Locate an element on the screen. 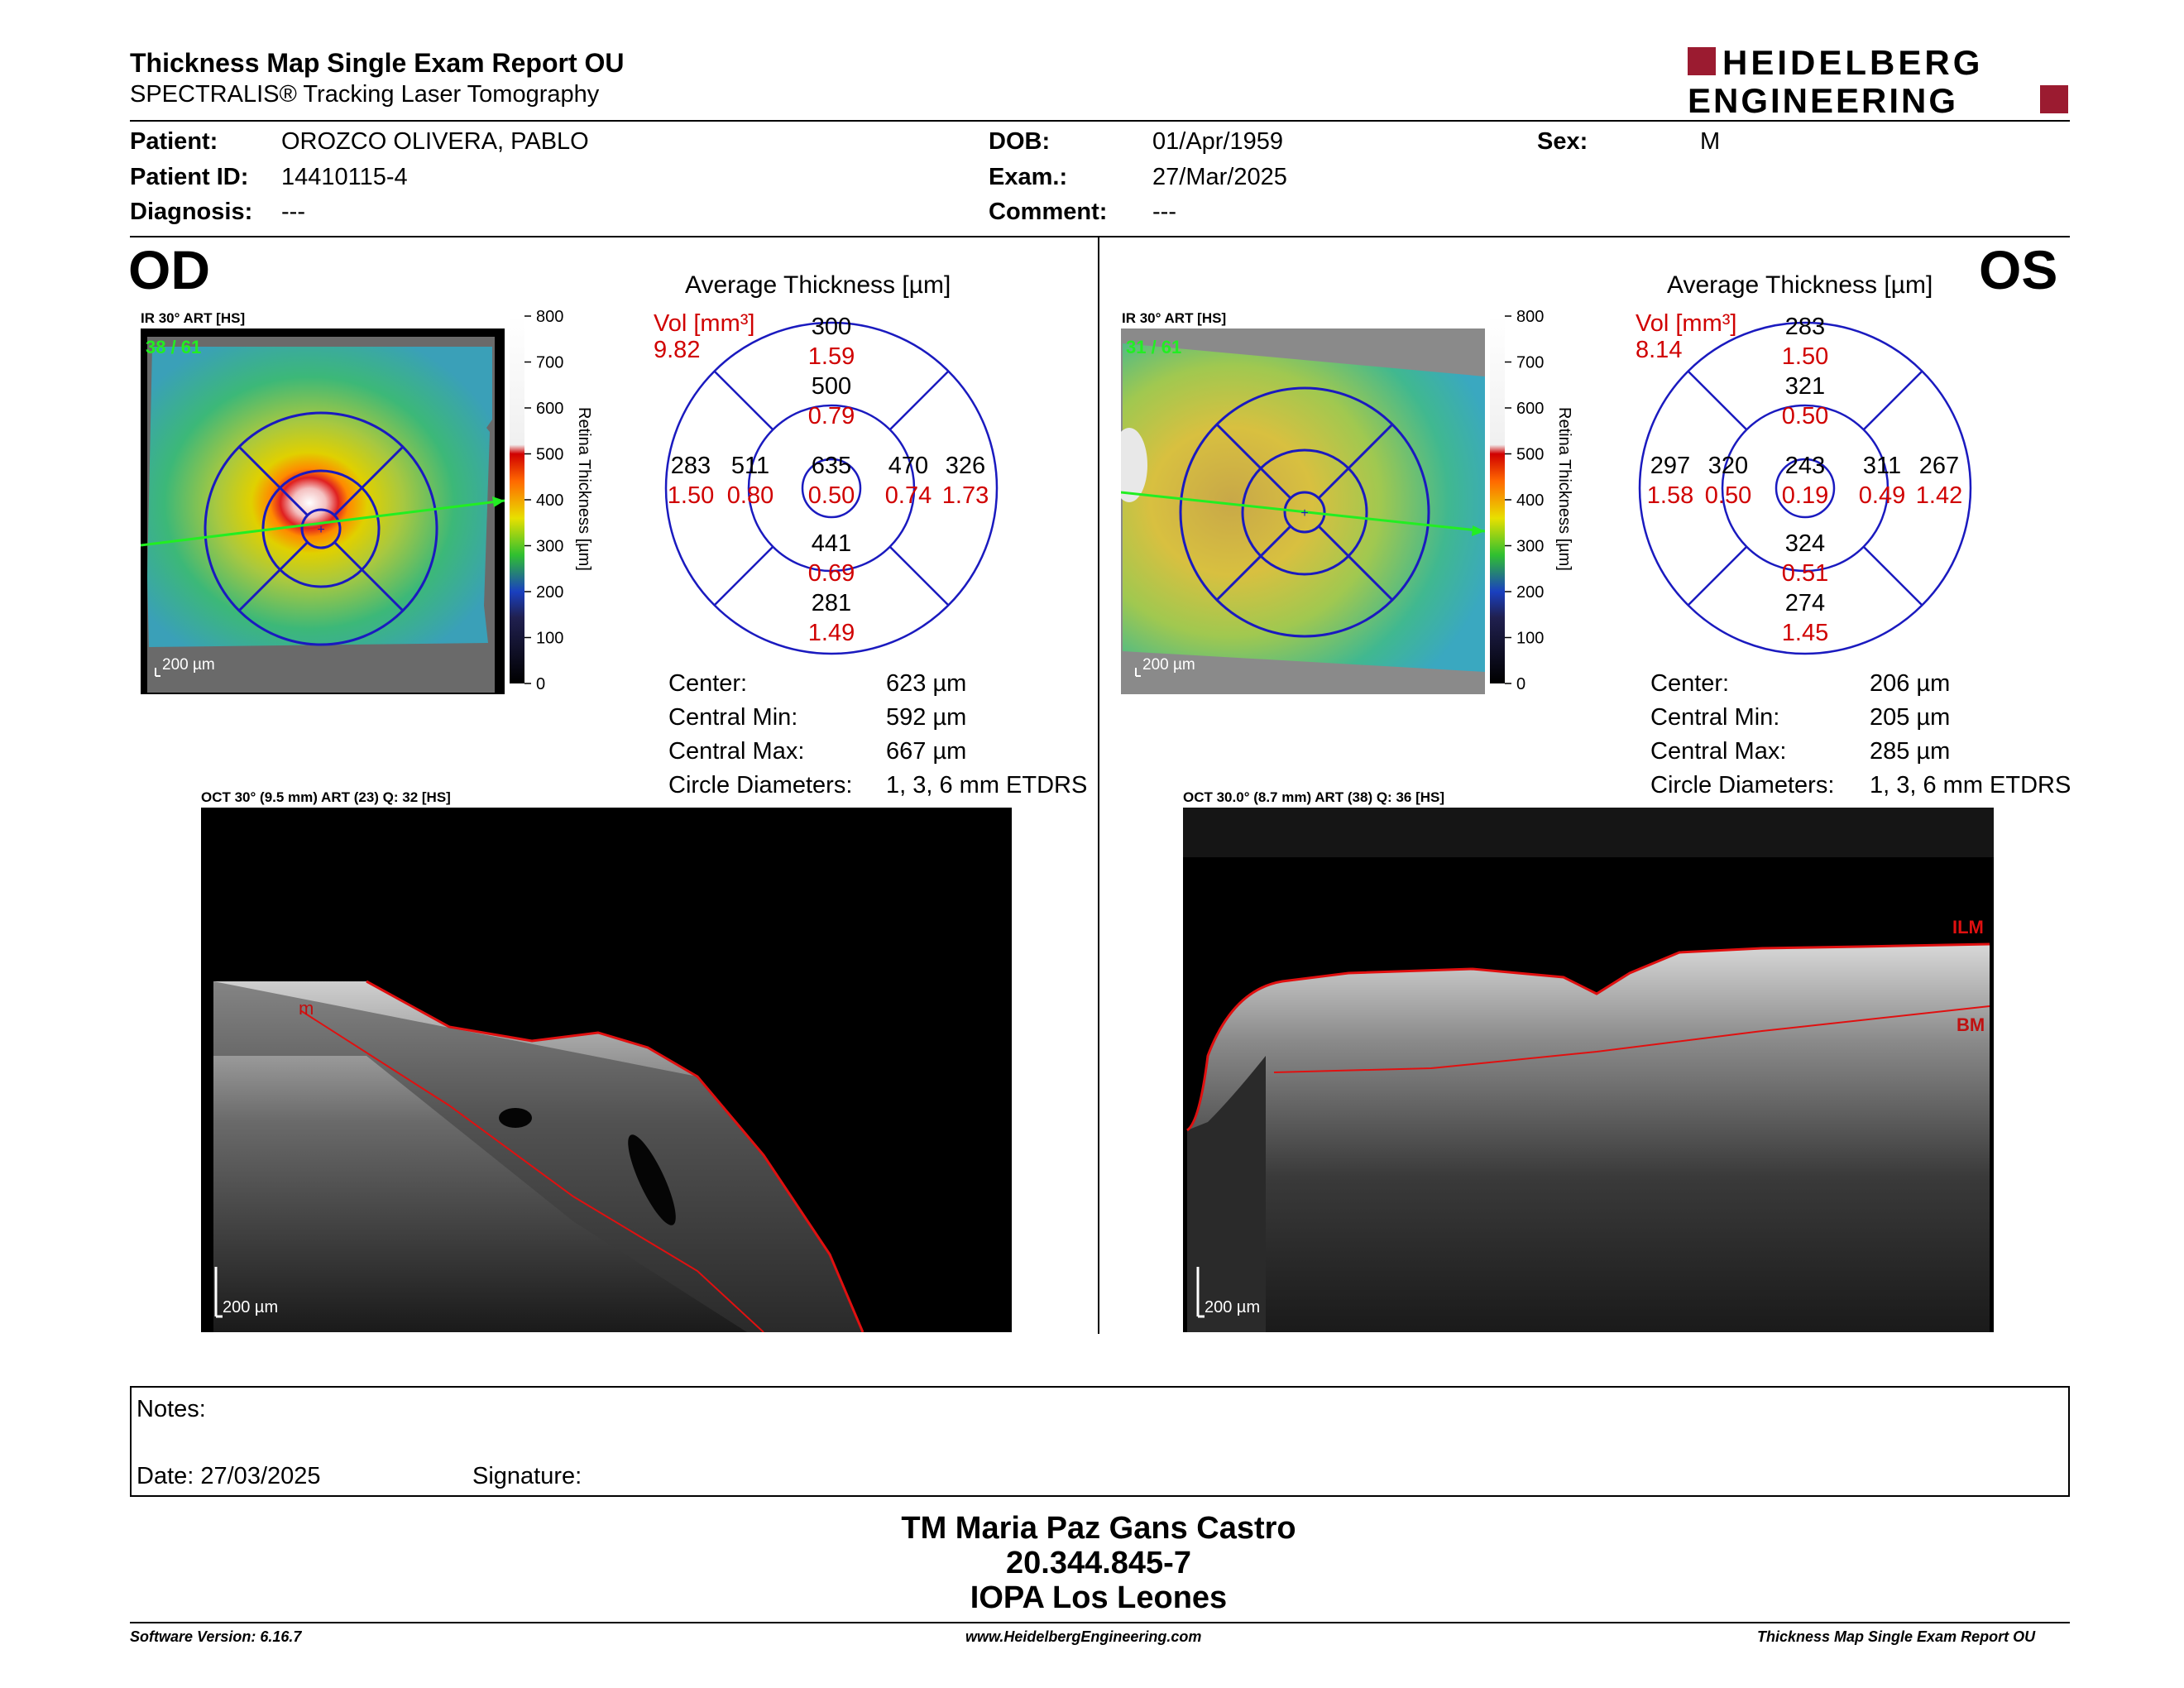  od-stat-label: Central Min: is located at coordinates (733, 717).